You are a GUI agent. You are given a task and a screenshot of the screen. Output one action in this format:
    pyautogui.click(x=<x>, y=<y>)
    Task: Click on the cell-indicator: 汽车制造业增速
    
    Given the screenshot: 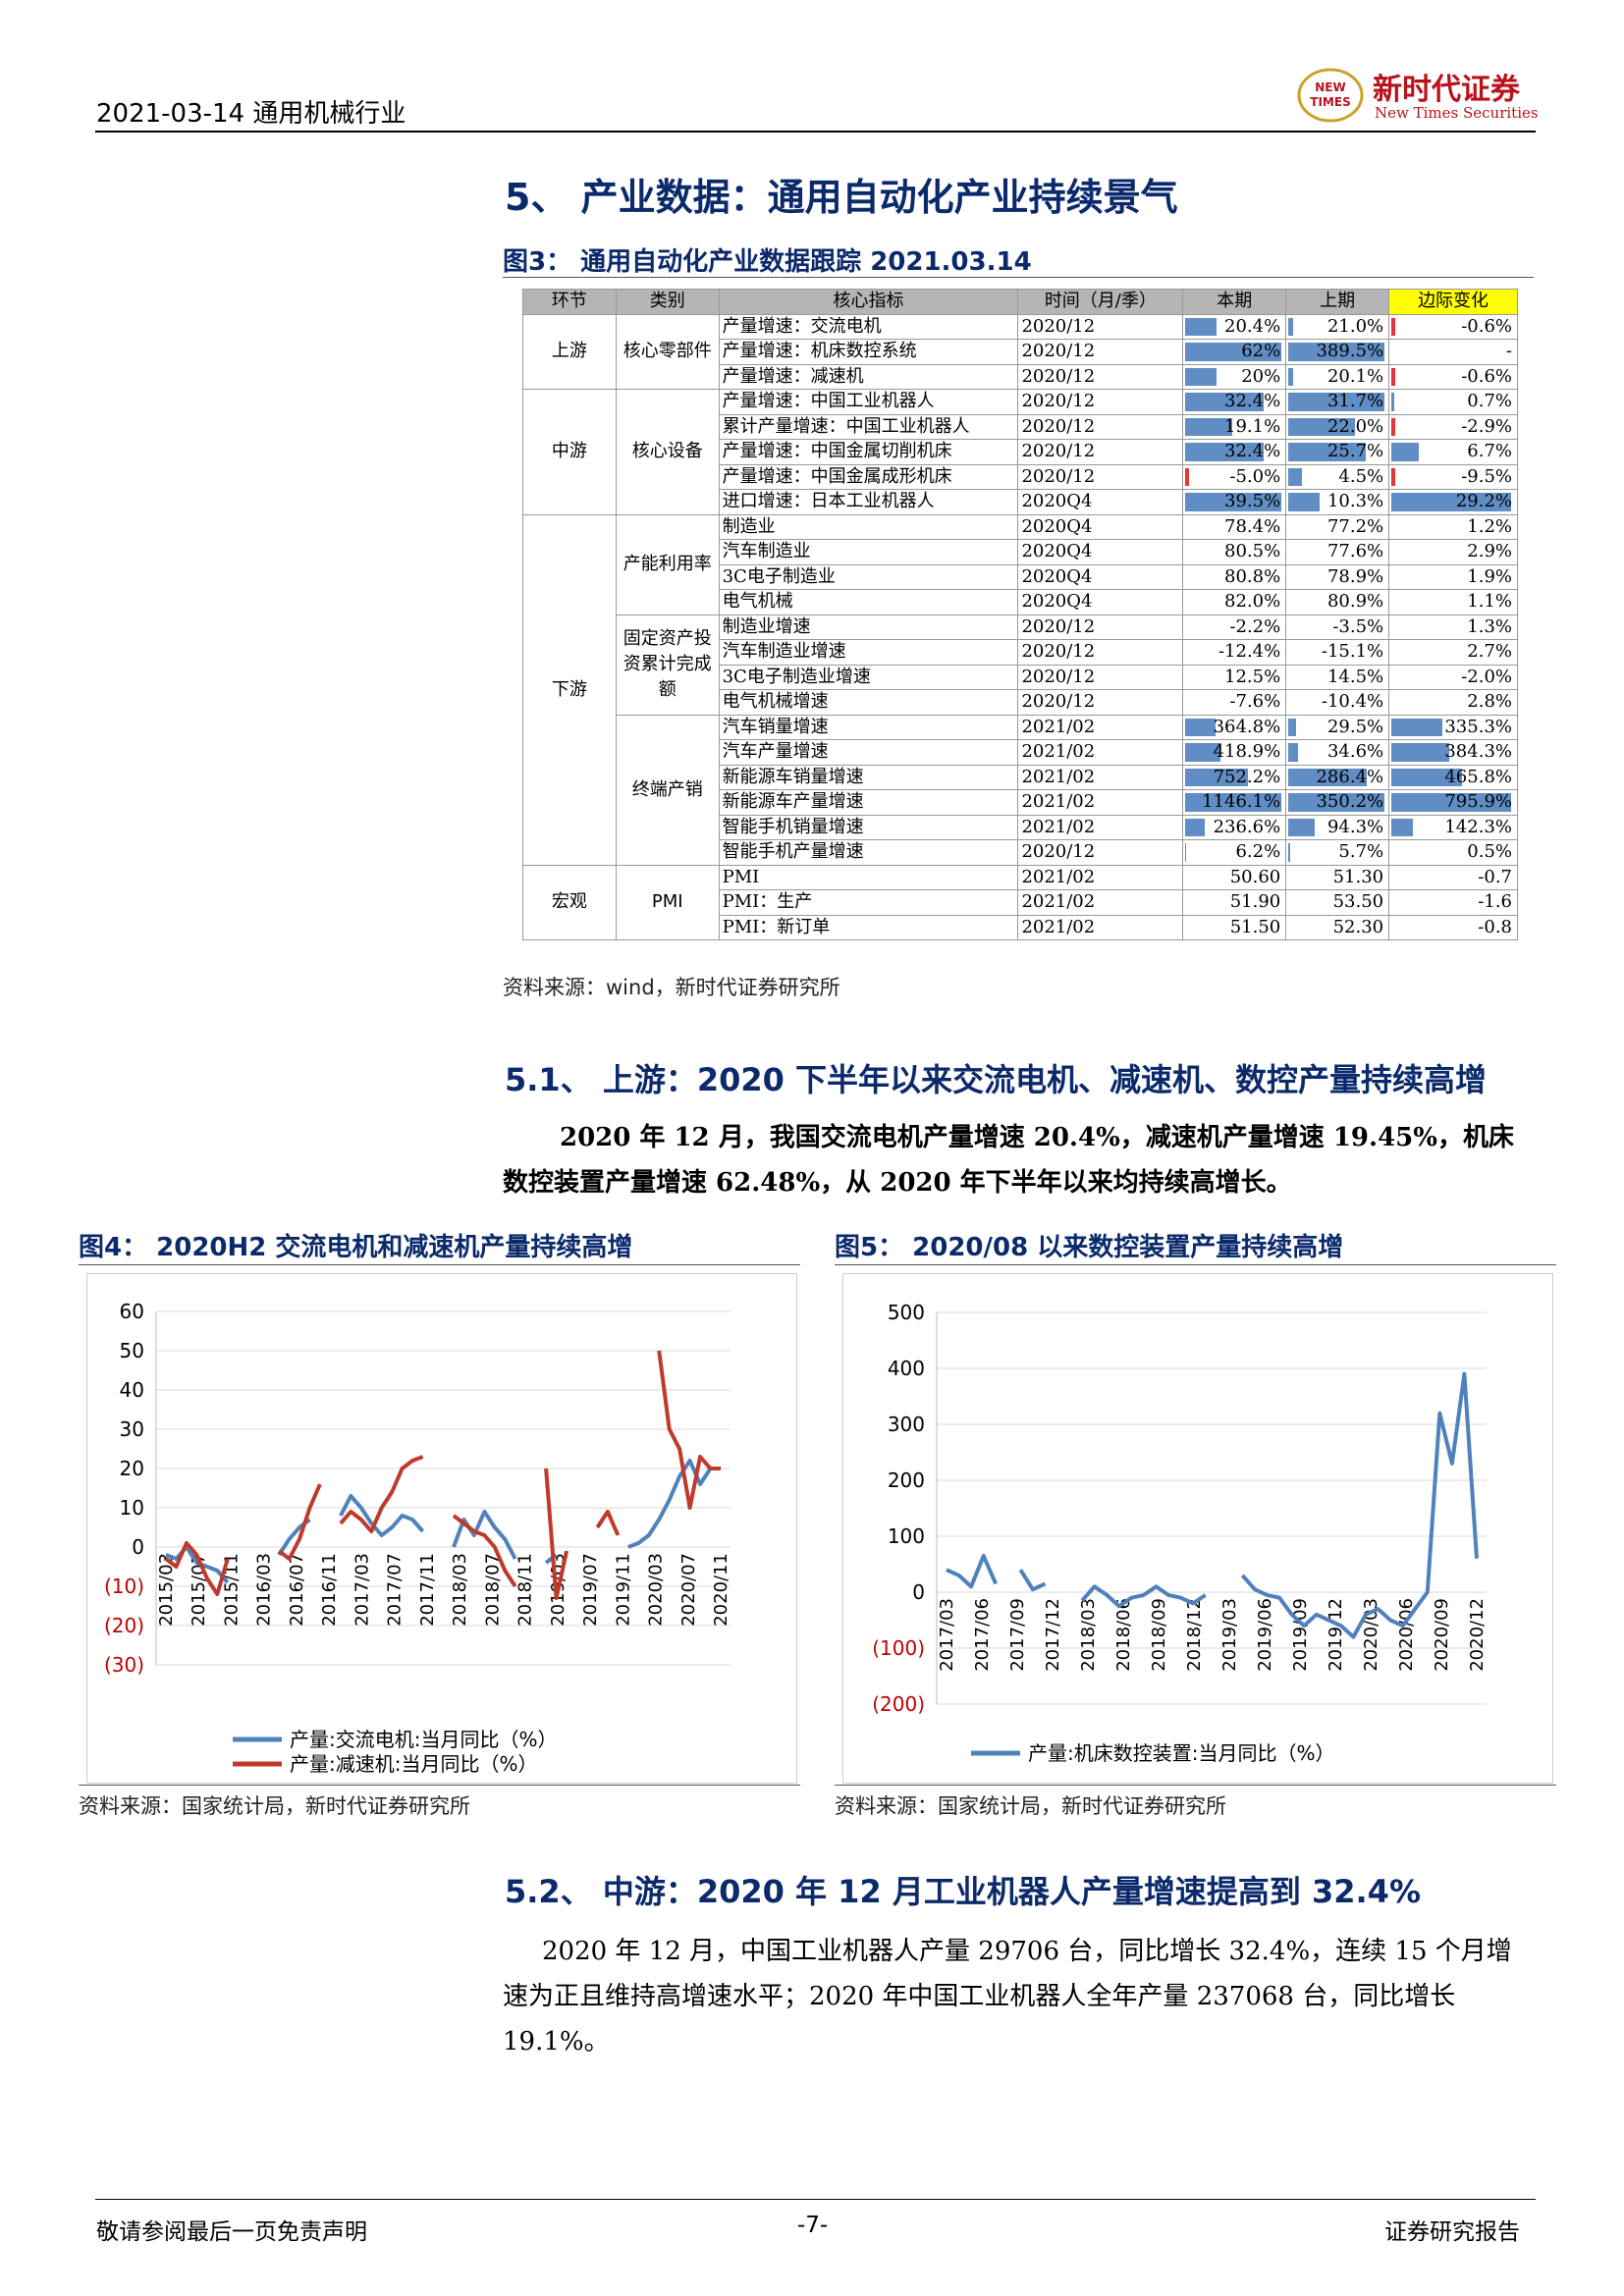 What is the action you would take?
    pyautogui.click(x=868, y=652)
    